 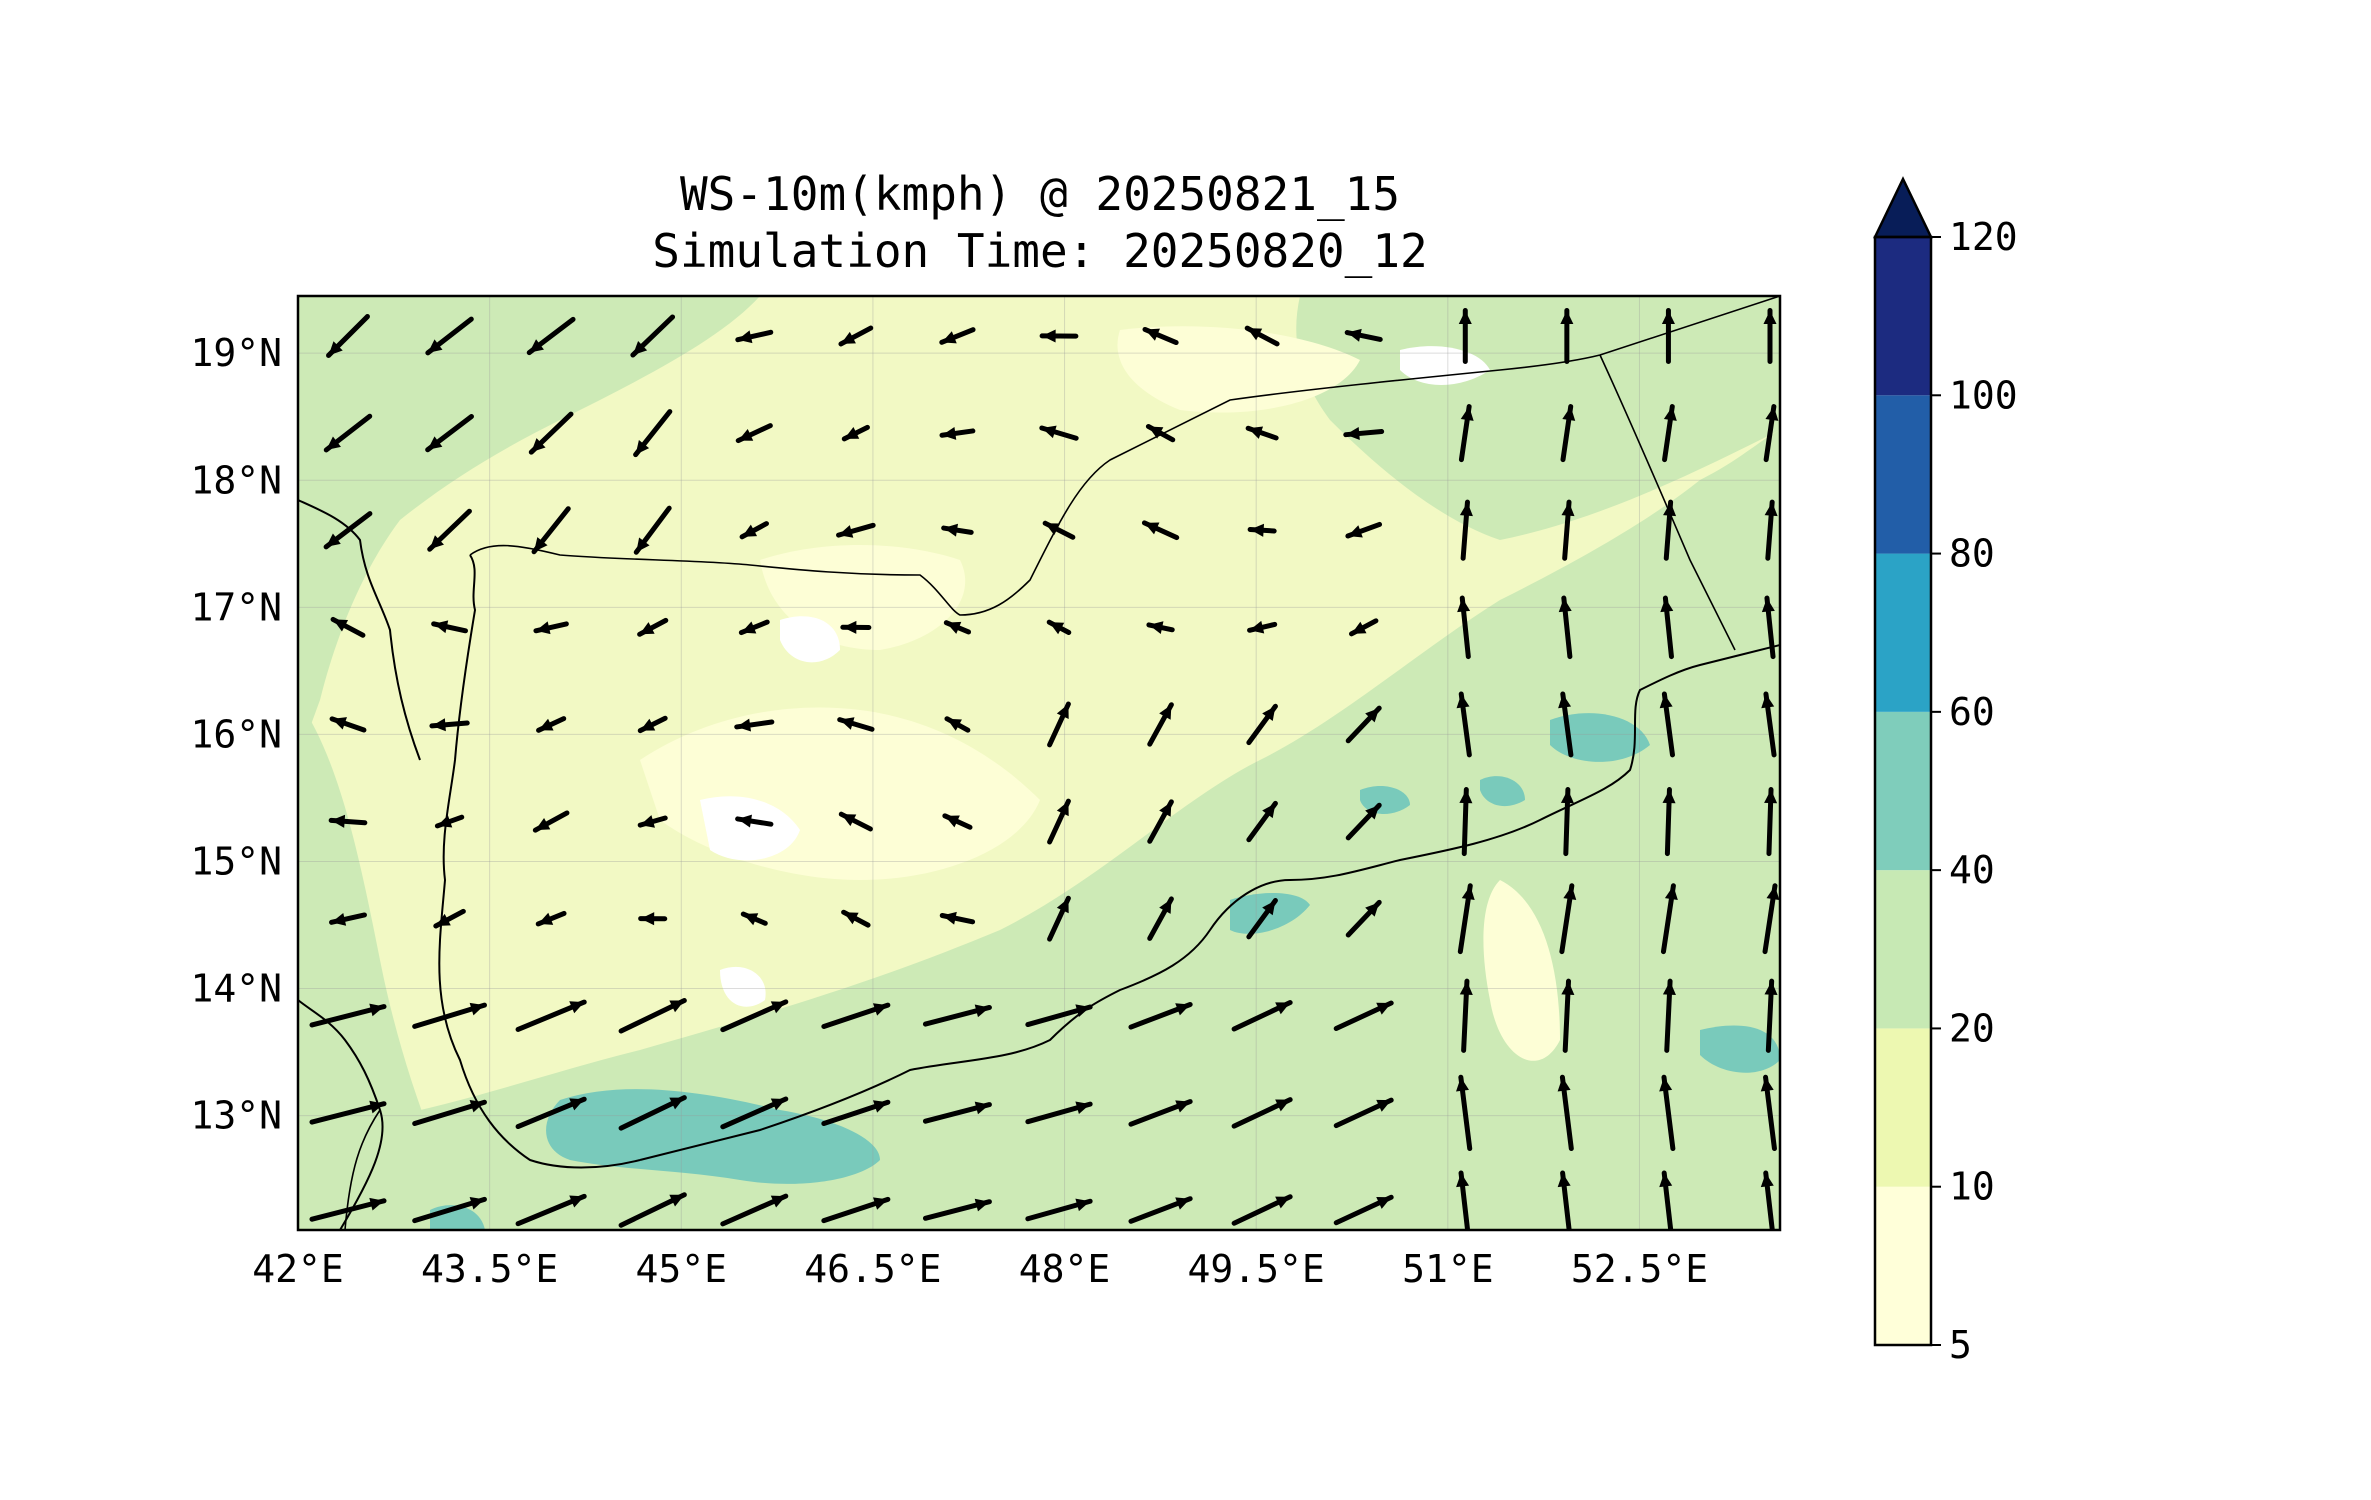 I want to click on colorbar-tick-label: 10, so click(x=1972, y=1187).